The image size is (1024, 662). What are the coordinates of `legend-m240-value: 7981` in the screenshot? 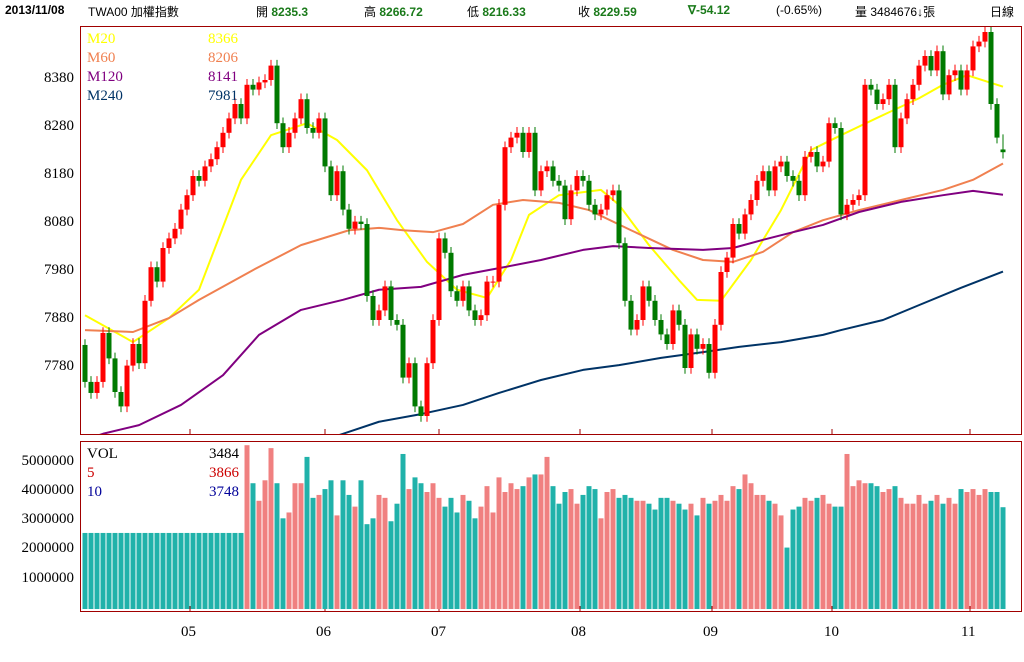 It's located at (223, 96).